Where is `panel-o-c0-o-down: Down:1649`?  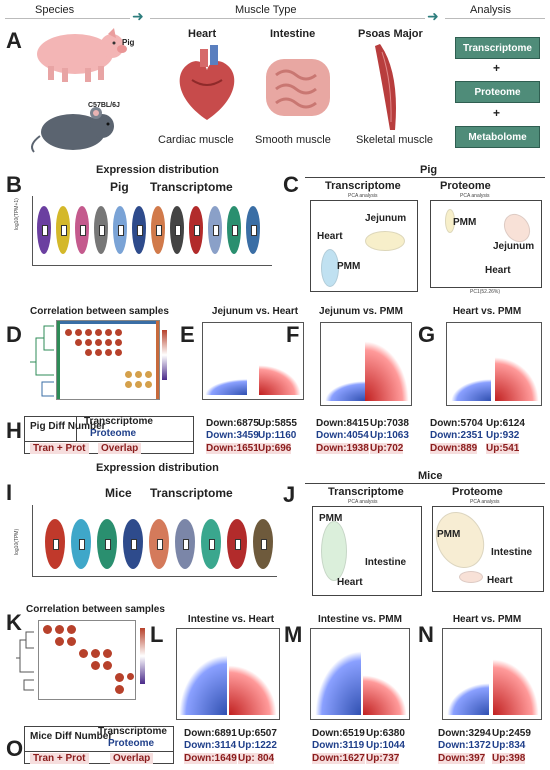
panel-o-c0-o-down: Down:1649 is located at coordinates (210, 758).